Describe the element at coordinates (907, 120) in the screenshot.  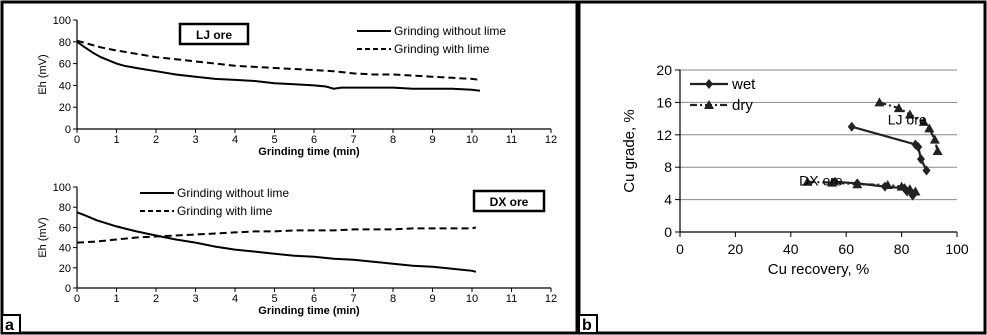
I see `curve-annotation: LJ ore` at that location.